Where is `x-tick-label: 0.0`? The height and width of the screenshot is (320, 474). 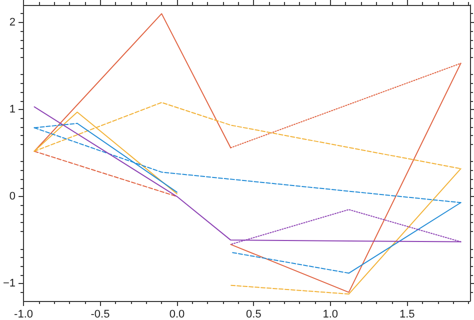
x-tick-label: 0.0 is located at coordinates (177, 314).